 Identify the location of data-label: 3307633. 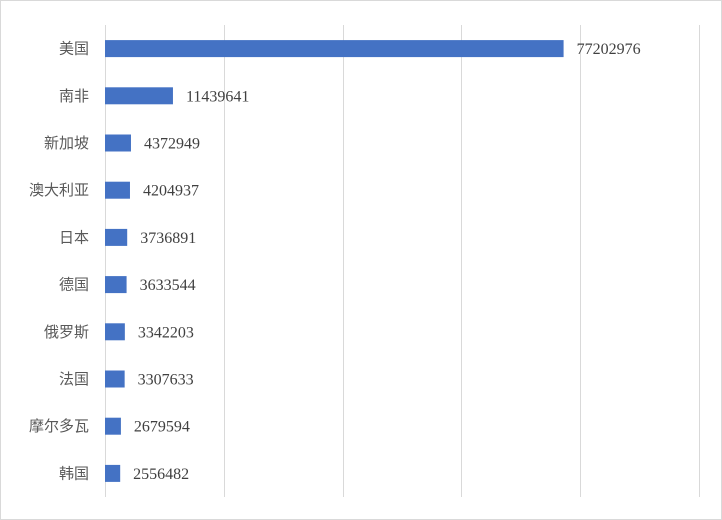
(166, 380).